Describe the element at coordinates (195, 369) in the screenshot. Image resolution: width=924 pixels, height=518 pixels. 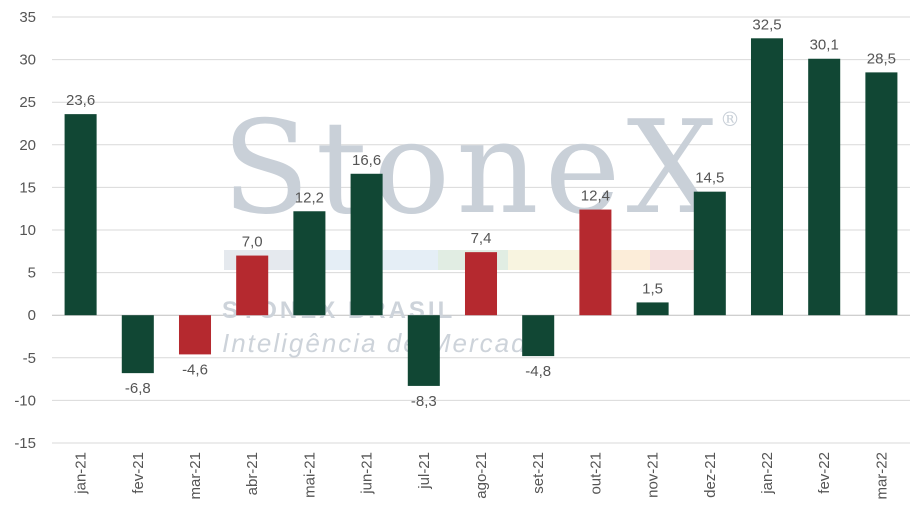
I see `data-label-mar-21: -4,6` at that location.